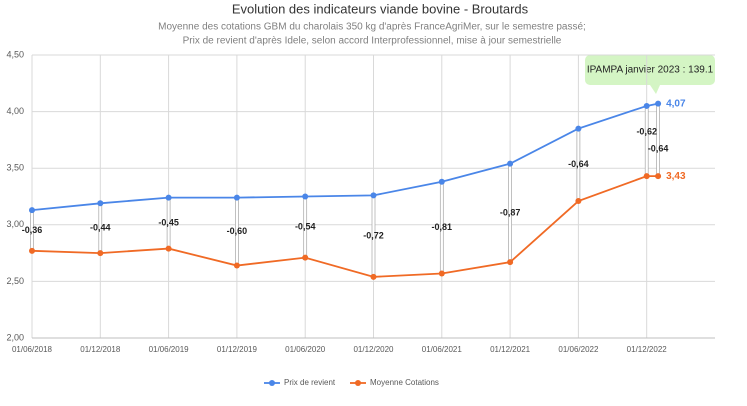 Image resolution: width=747 pixels, height=406 pixels. What do you see at coordinates (655, 89) in the screenshot?
I see `annotation-pointer` at bounding box center [655, 89].